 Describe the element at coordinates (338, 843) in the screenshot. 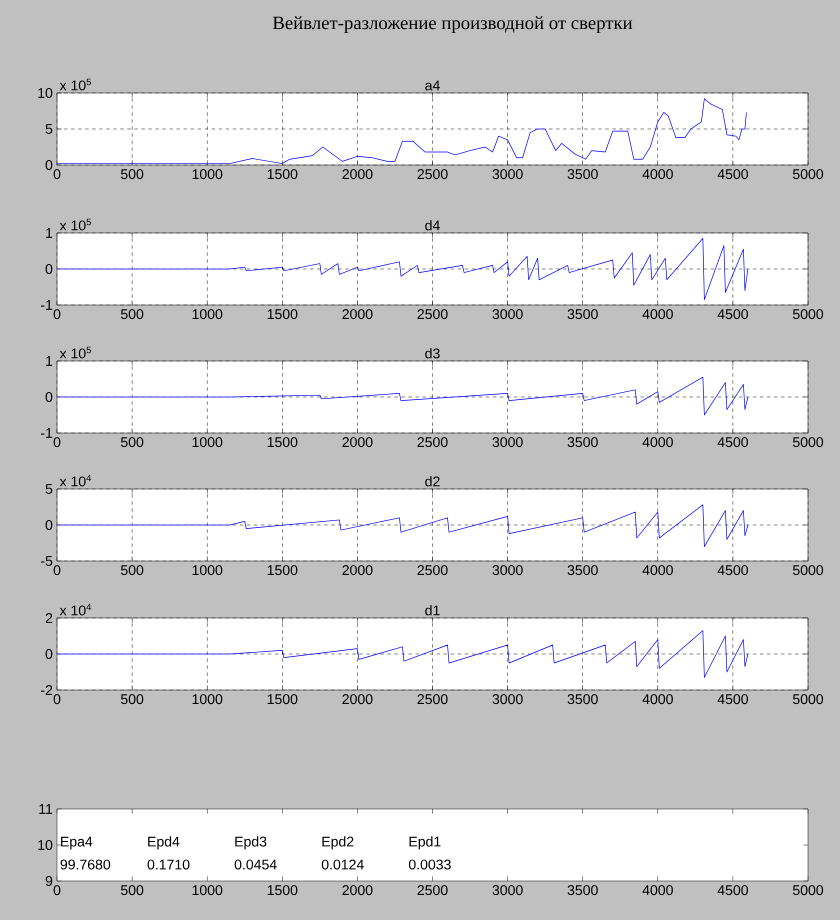

I see `annotation: Epd2` at that location.